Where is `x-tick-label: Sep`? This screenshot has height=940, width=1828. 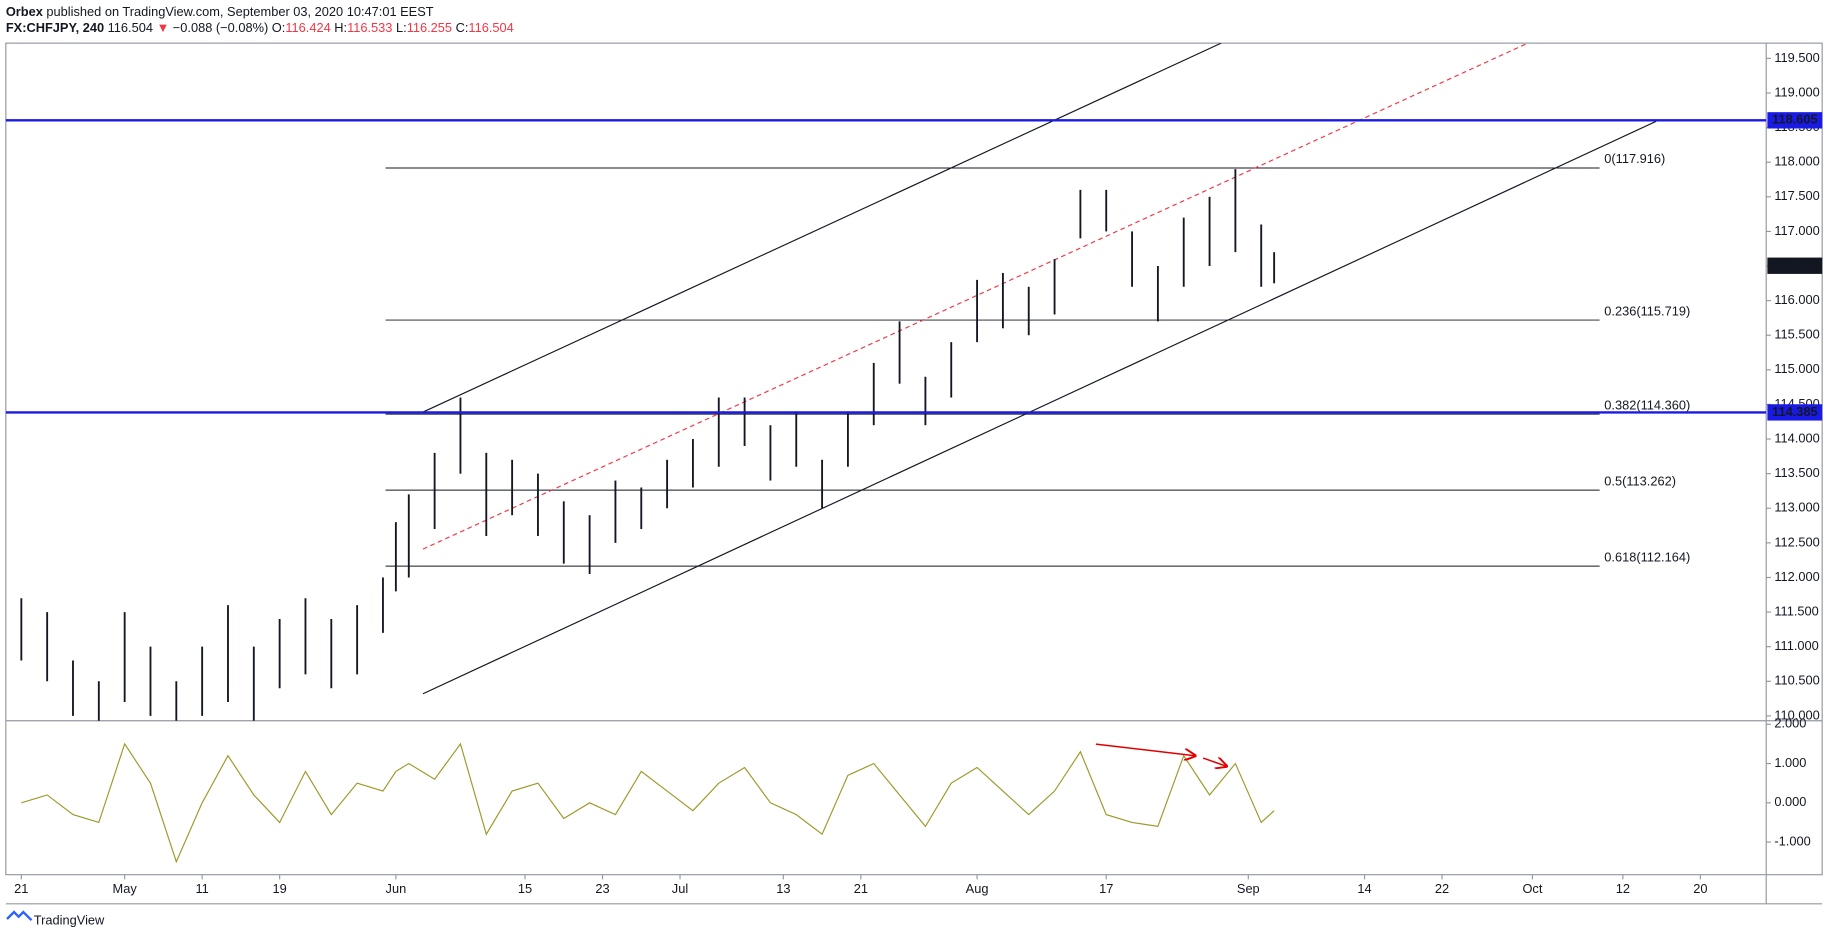
x-tick-label: Sep is located at coordinates (1248, 888).